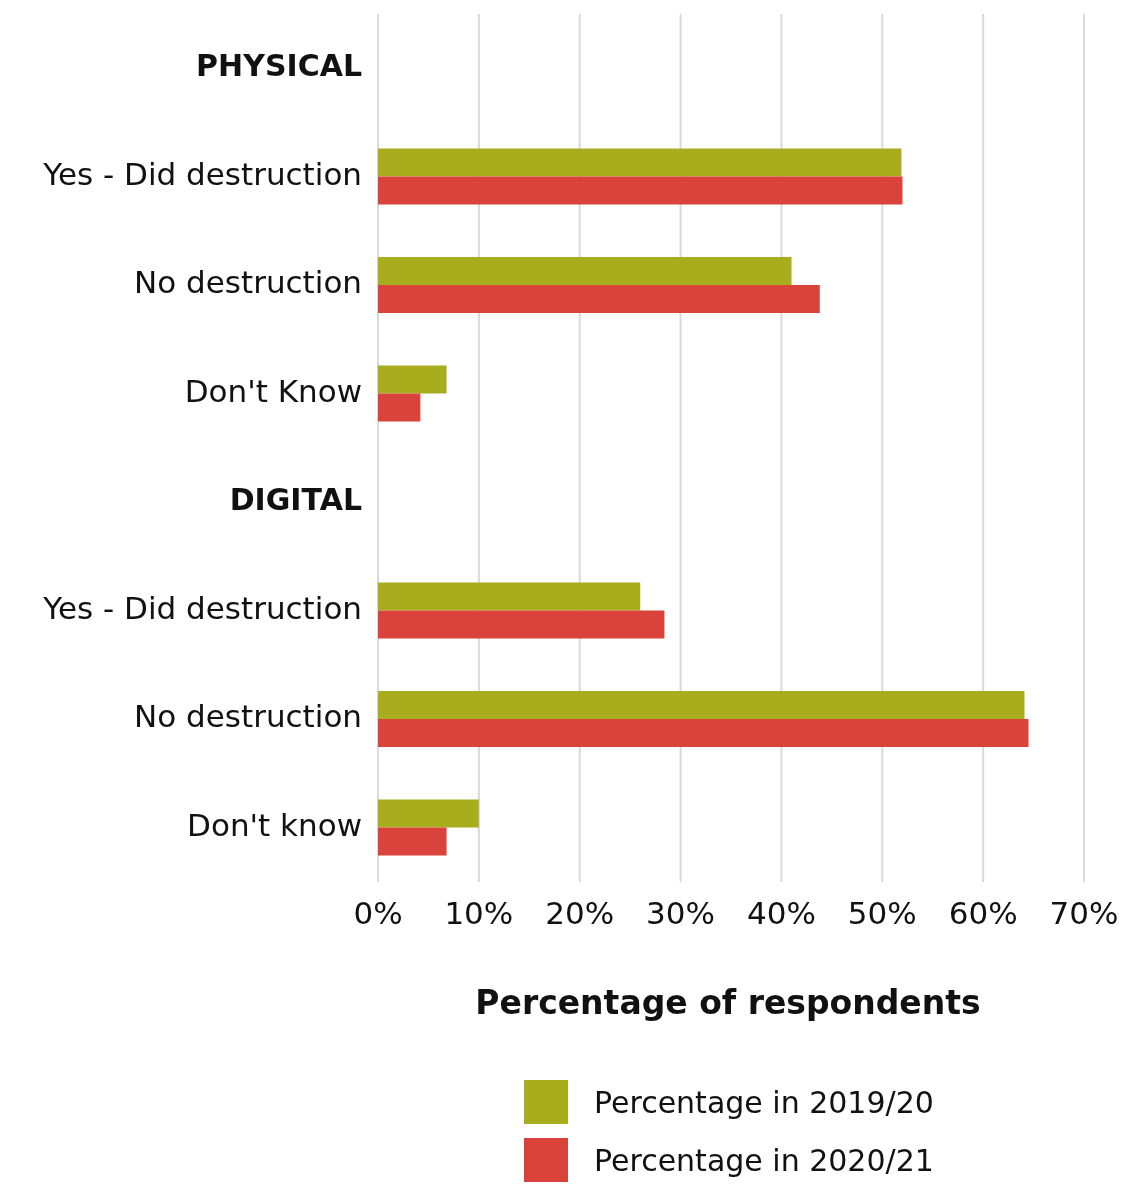 Image resolution: width=1132 pixels, height=1188 pixels. What do you see at coordinates (378, 913) in the screenshot?
I see `x-tick-label: 0%` at bounding box center [378, 913].